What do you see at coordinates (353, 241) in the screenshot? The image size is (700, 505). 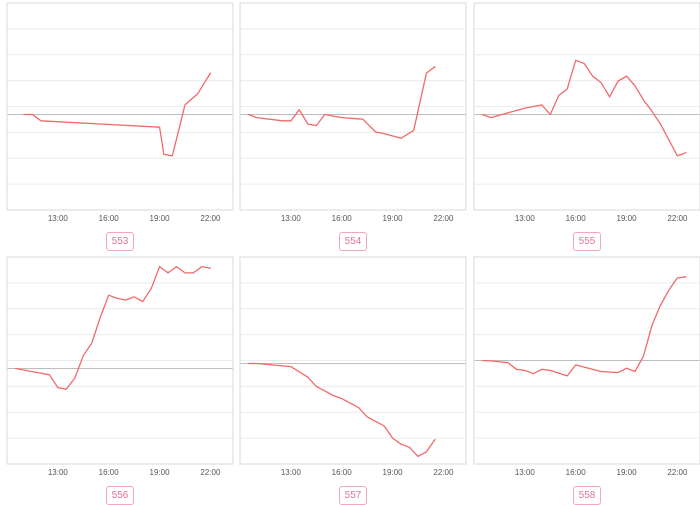 I see `chart-id-badge: 554` at bounding box center [353, 241].